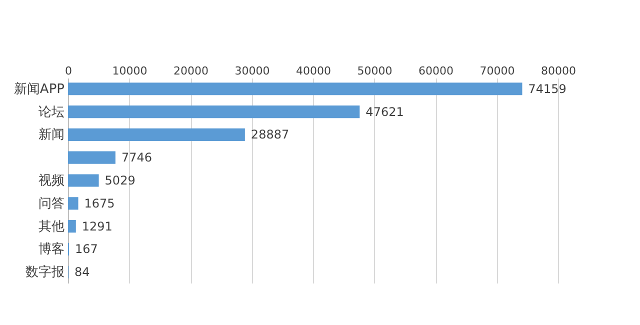 This screenshot has height=325, width=640. Describe the element at coordinates (252, 71) in the screenshot. I see `x-tick-label: 30000` at that location.